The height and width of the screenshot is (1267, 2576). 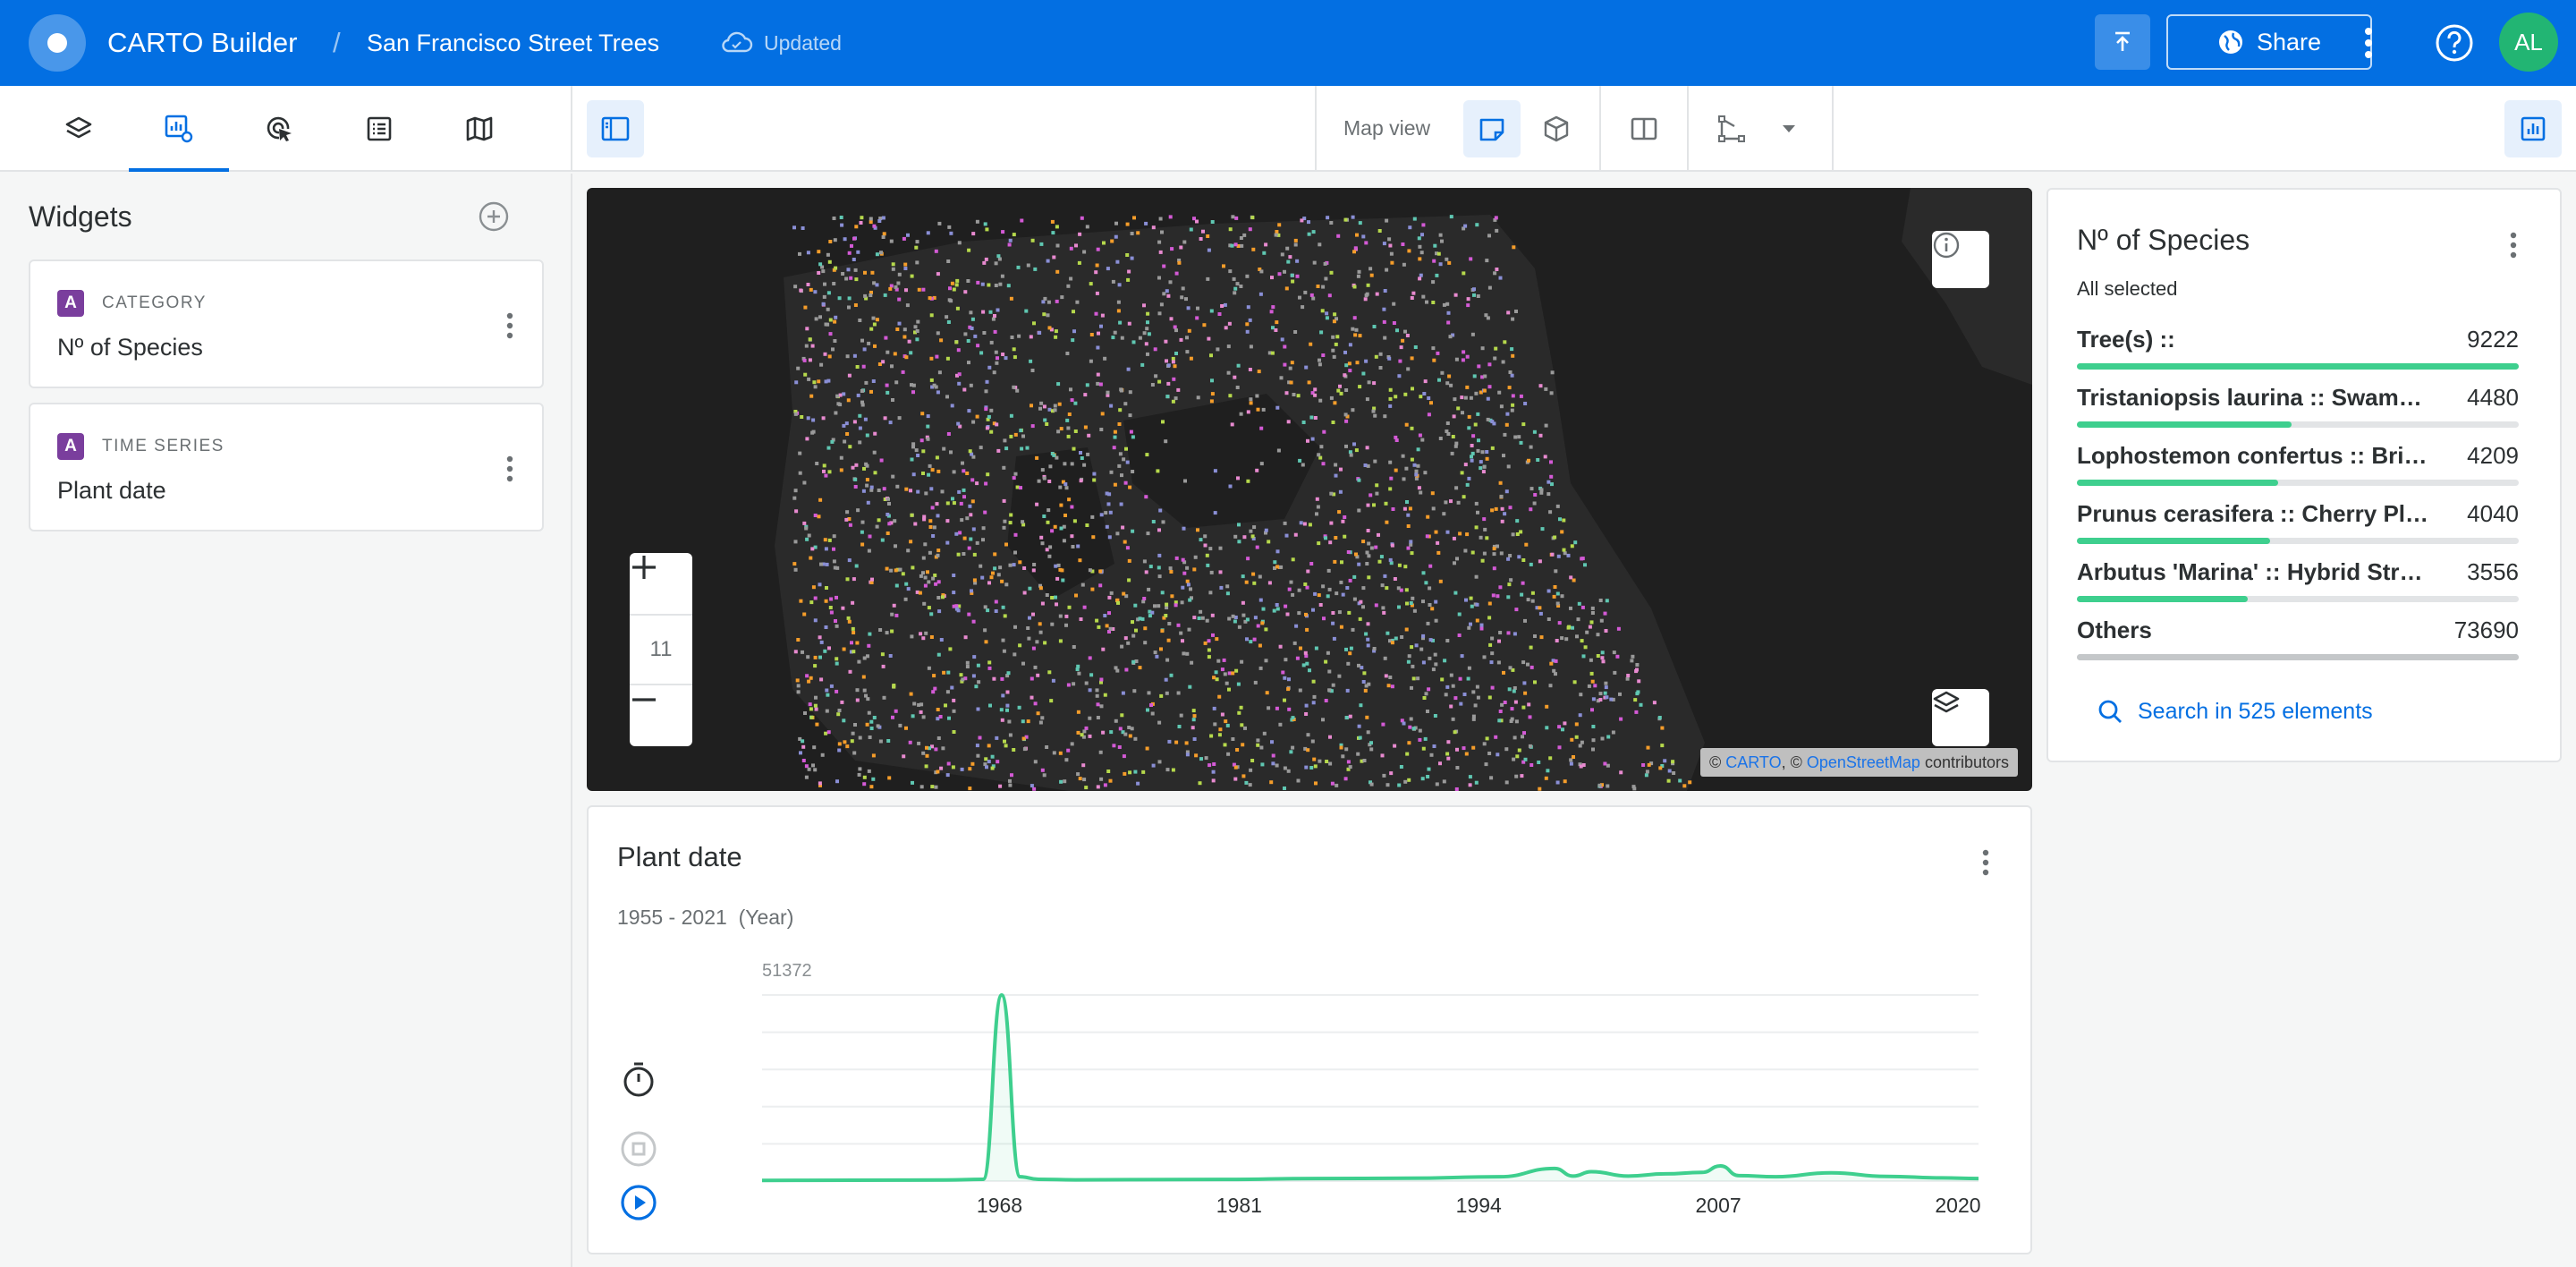 What do you see at coordinates (1370, 1088) in the screenshot?
I see `series-line` at bounding box center [1370, 1088].